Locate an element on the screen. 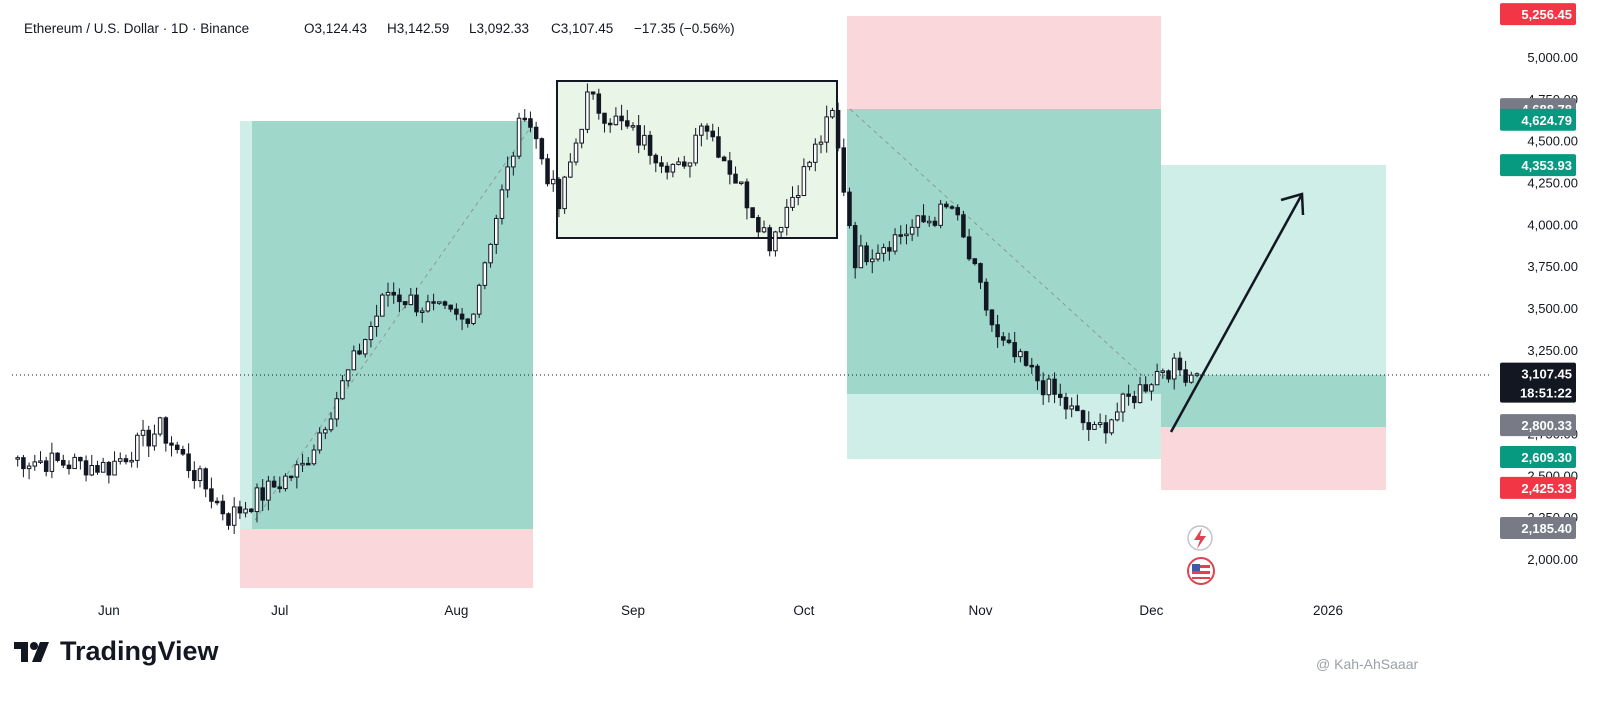 Image resolution: width=1600 pixels, height=706 pixels. time-axis: Jun Jul Aug Sep Oct Nov Dec 2026 is located at coordinates (720, 610).